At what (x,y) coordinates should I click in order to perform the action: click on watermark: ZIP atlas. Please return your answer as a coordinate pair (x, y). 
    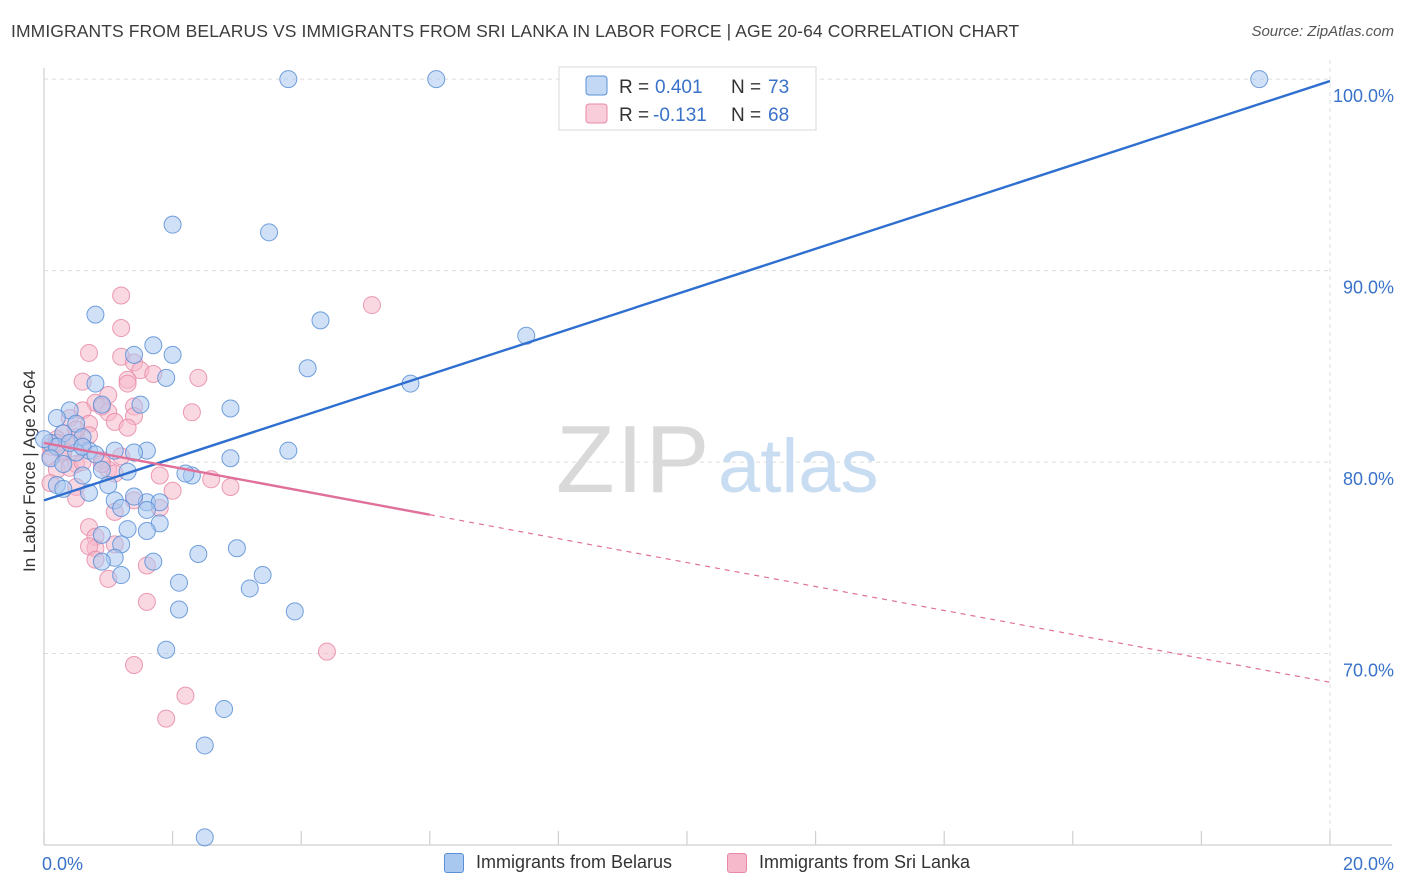
    Looking at the image, I should click on (717, 459).